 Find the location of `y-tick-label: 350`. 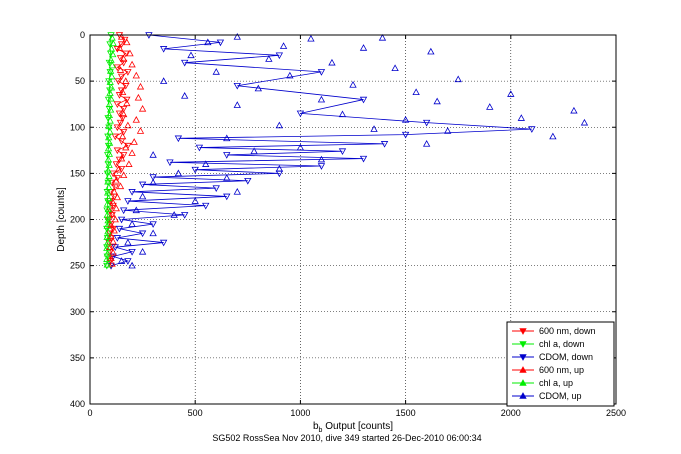

y-tick-label: 350 is located at coordinates (77, 358).